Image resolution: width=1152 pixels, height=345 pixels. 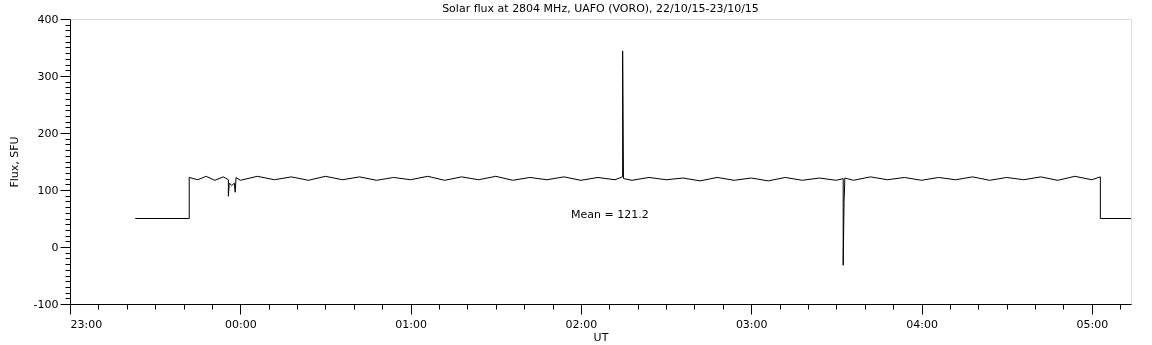 I want to click on y-axis-title: Flux, SFU, so click(x=14, y=162).